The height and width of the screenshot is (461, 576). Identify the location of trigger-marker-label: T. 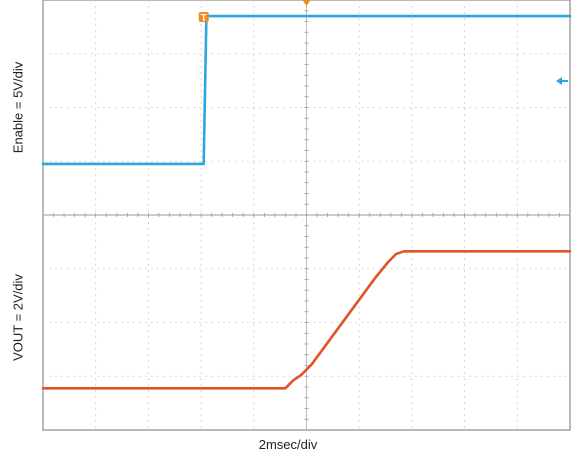
(204, 18).